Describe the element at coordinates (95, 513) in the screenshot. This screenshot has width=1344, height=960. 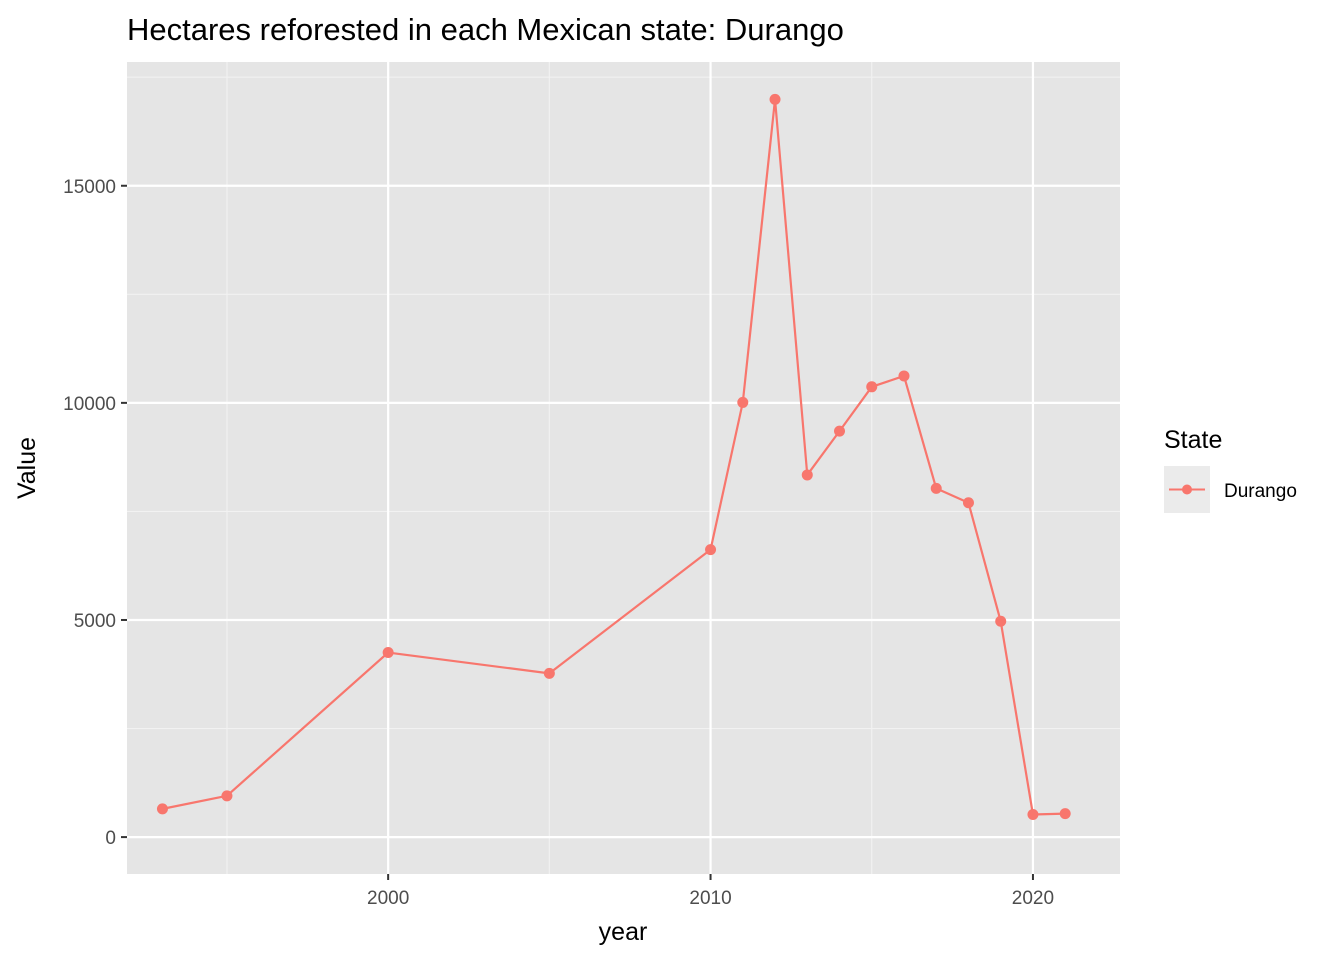
I see `y-axis: 0 5000 10000 15000` at that location.